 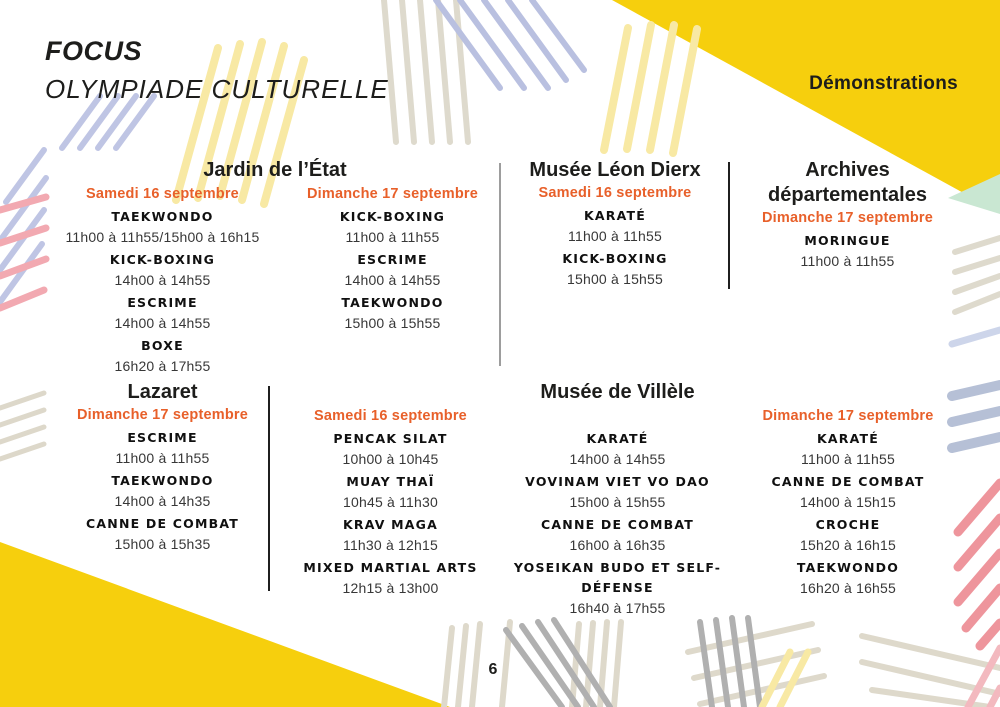 What do you see at coordinates (162, 345) in the screenshot?
I see `event-name: BOXE` at bounding box center [162, 345].